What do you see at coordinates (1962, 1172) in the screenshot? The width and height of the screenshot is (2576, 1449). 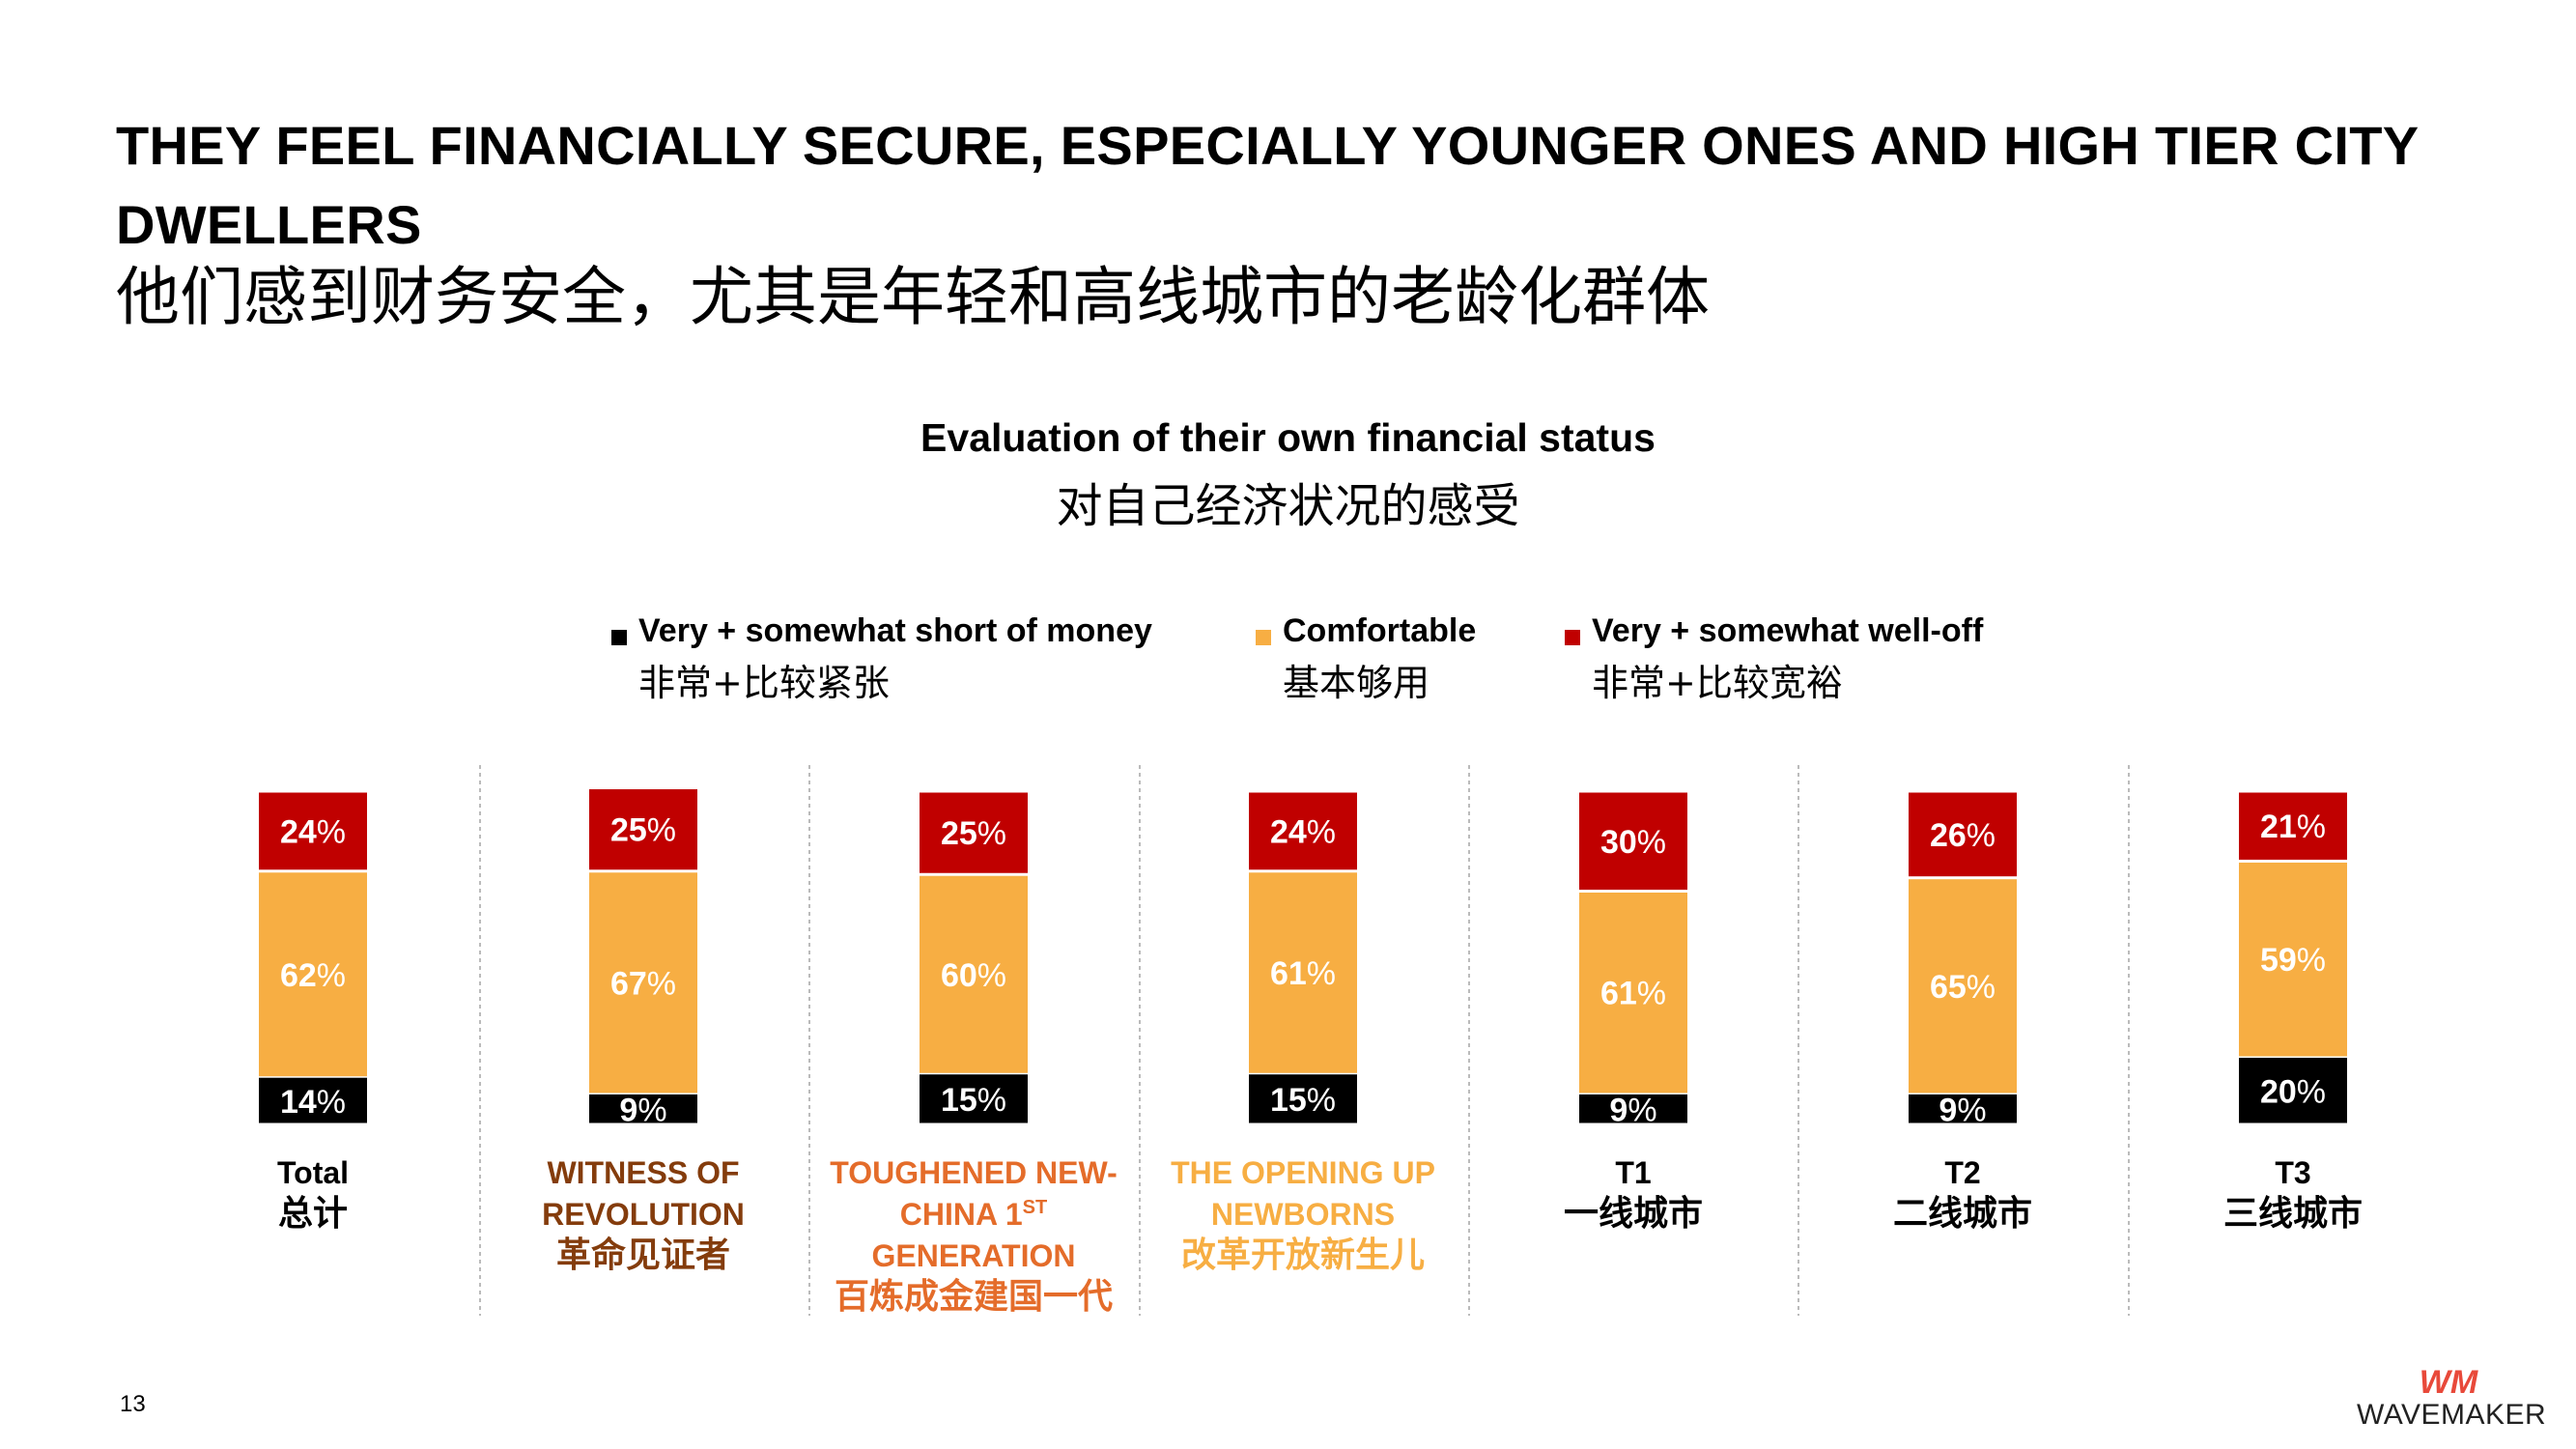 I see `category-label: T2` at bounding box center [1962, 1172].